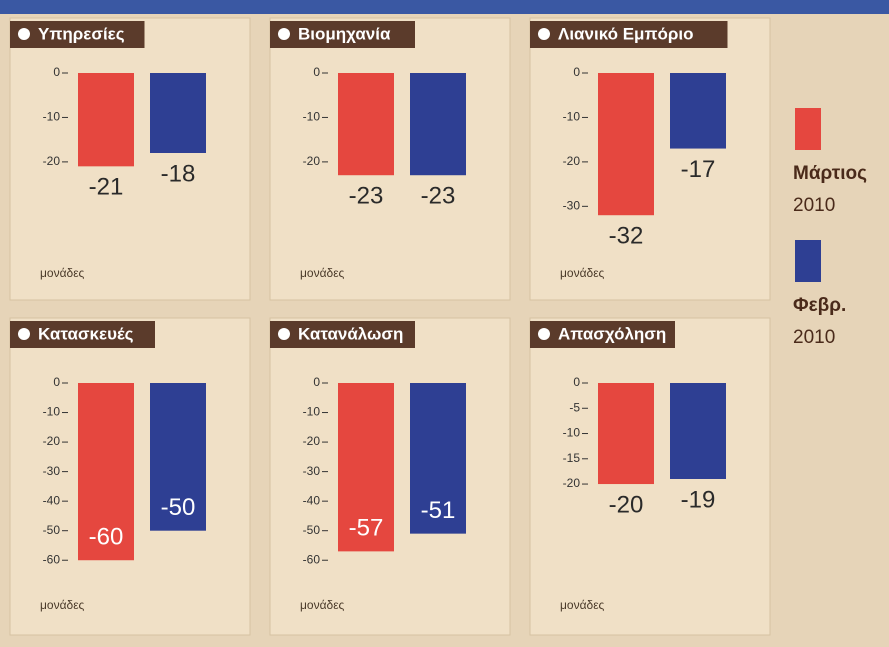 The height and width of the screenshot is (647, 889). I want to click on value-label: -21, so click(106, 187).